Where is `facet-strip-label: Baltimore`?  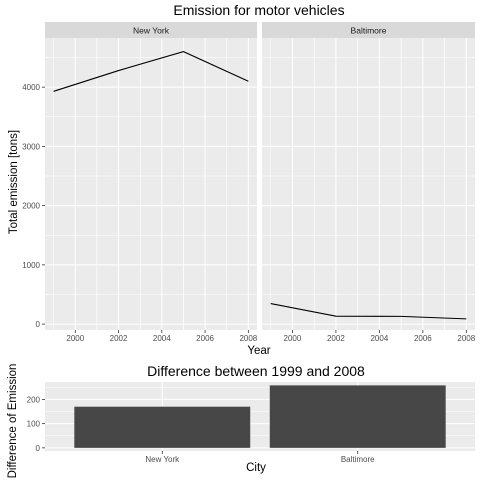 facet-strip-label: Baltimore is located at coordinates (369, 31).